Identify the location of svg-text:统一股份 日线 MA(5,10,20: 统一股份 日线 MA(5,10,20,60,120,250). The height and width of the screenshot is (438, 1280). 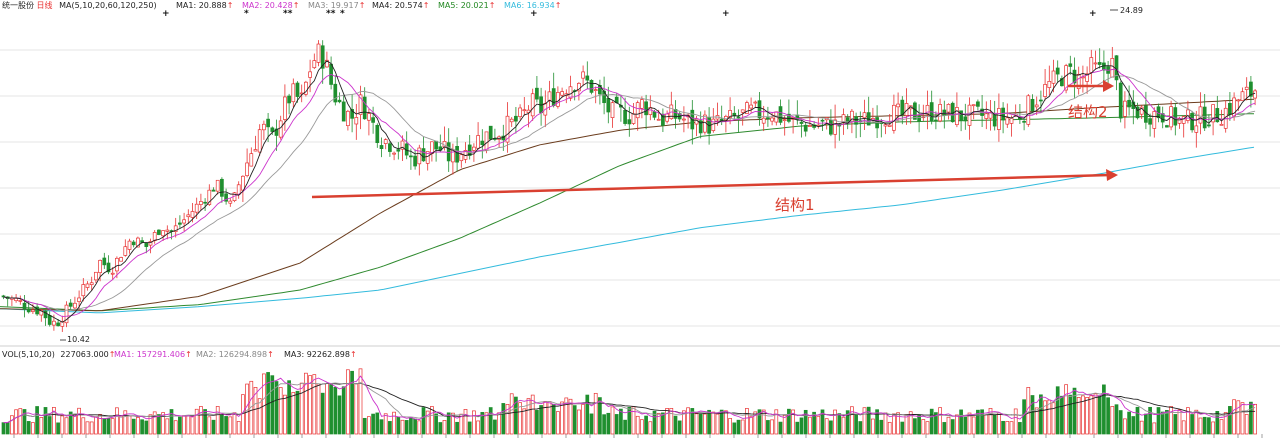
(79, 5).